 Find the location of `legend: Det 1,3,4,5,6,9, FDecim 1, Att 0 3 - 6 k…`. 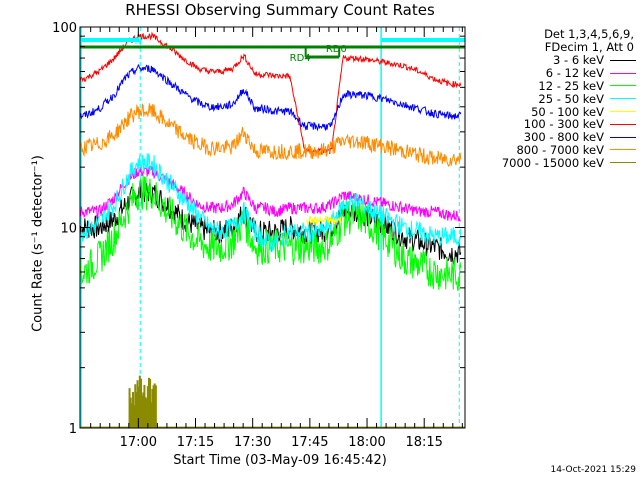

legend: Det 1,3,4,5,6,9, FDecim 1, Att 0 3 - 6 k… is located at coordinates (560, 98).